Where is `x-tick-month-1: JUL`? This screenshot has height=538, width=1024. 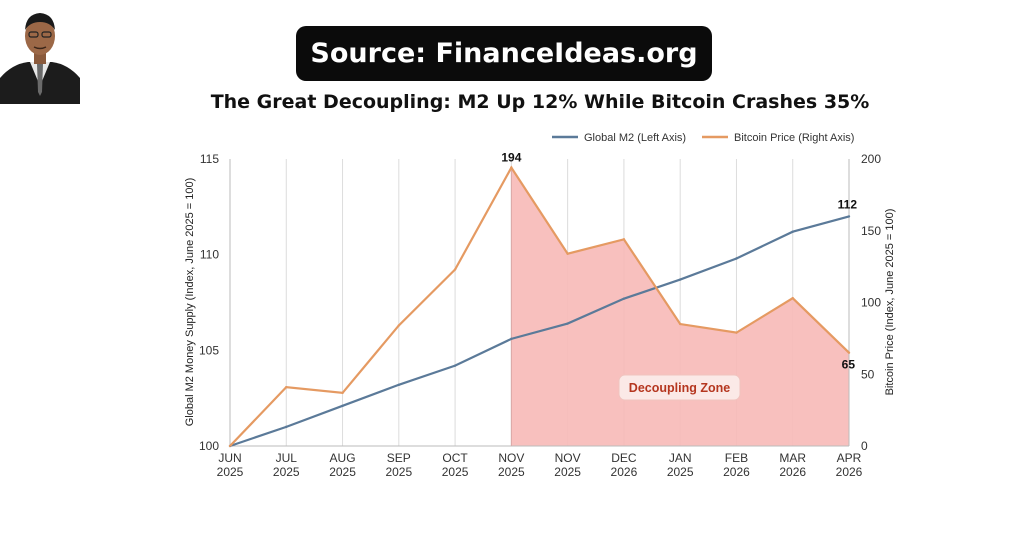
x-tick-month-1: JUL is located at coordinates (287, 458).